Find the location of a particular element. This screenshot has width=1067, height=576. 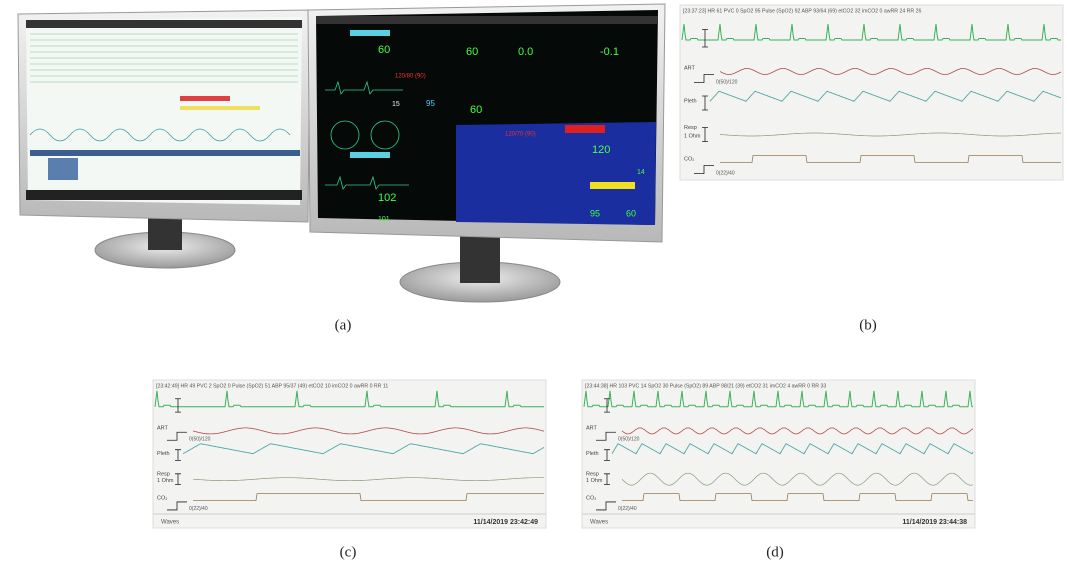

footer-timestamp: 11/14/2019 23:42:49 is located at coordinates (505, 522).